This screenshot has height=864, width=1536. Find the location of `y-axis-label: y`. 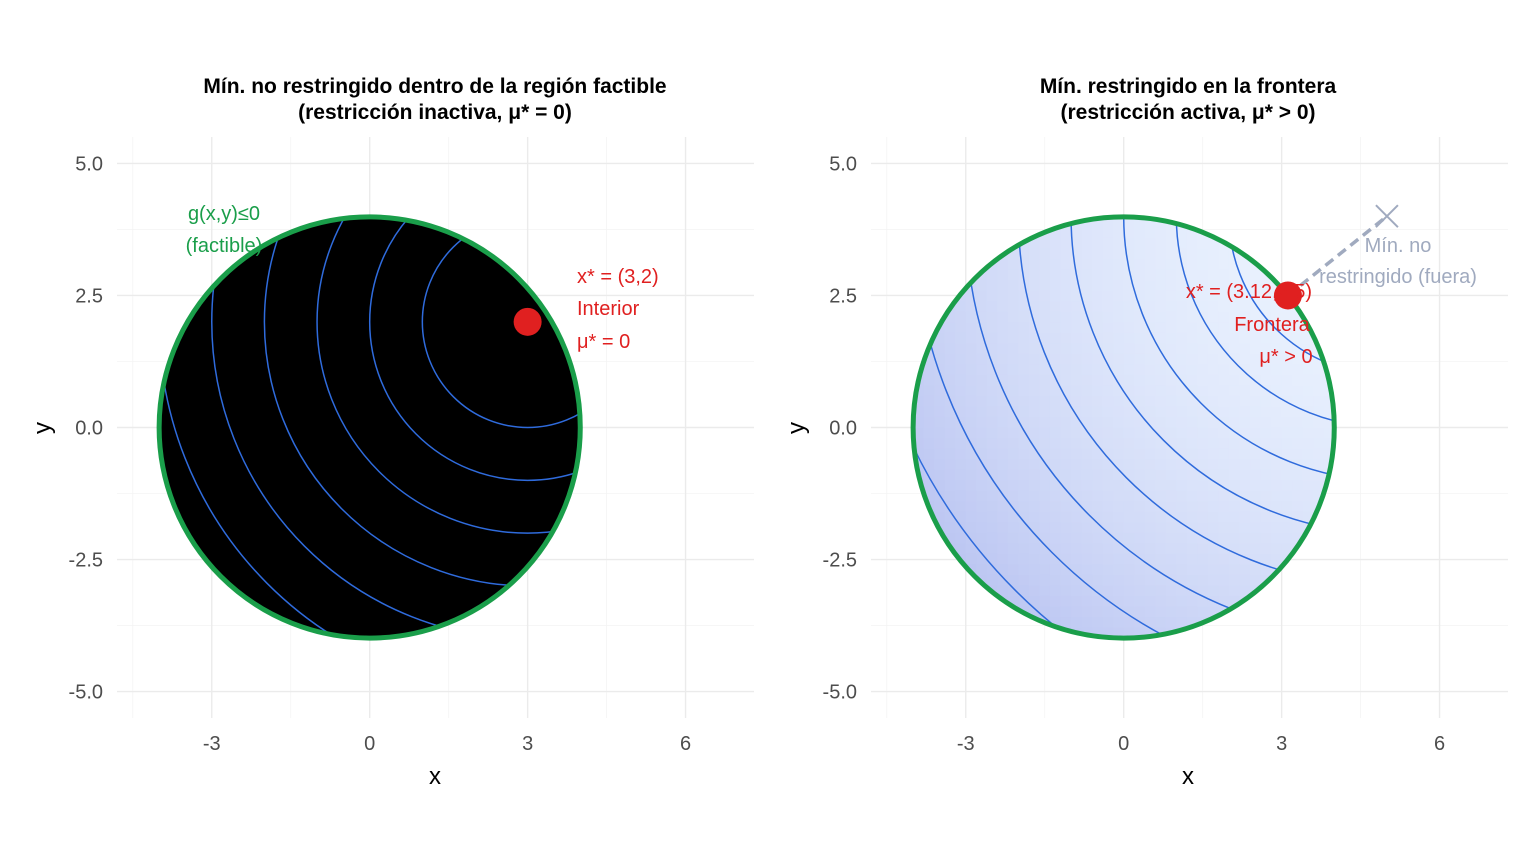

y-axis-label: y is located at coordinates (796, 428).